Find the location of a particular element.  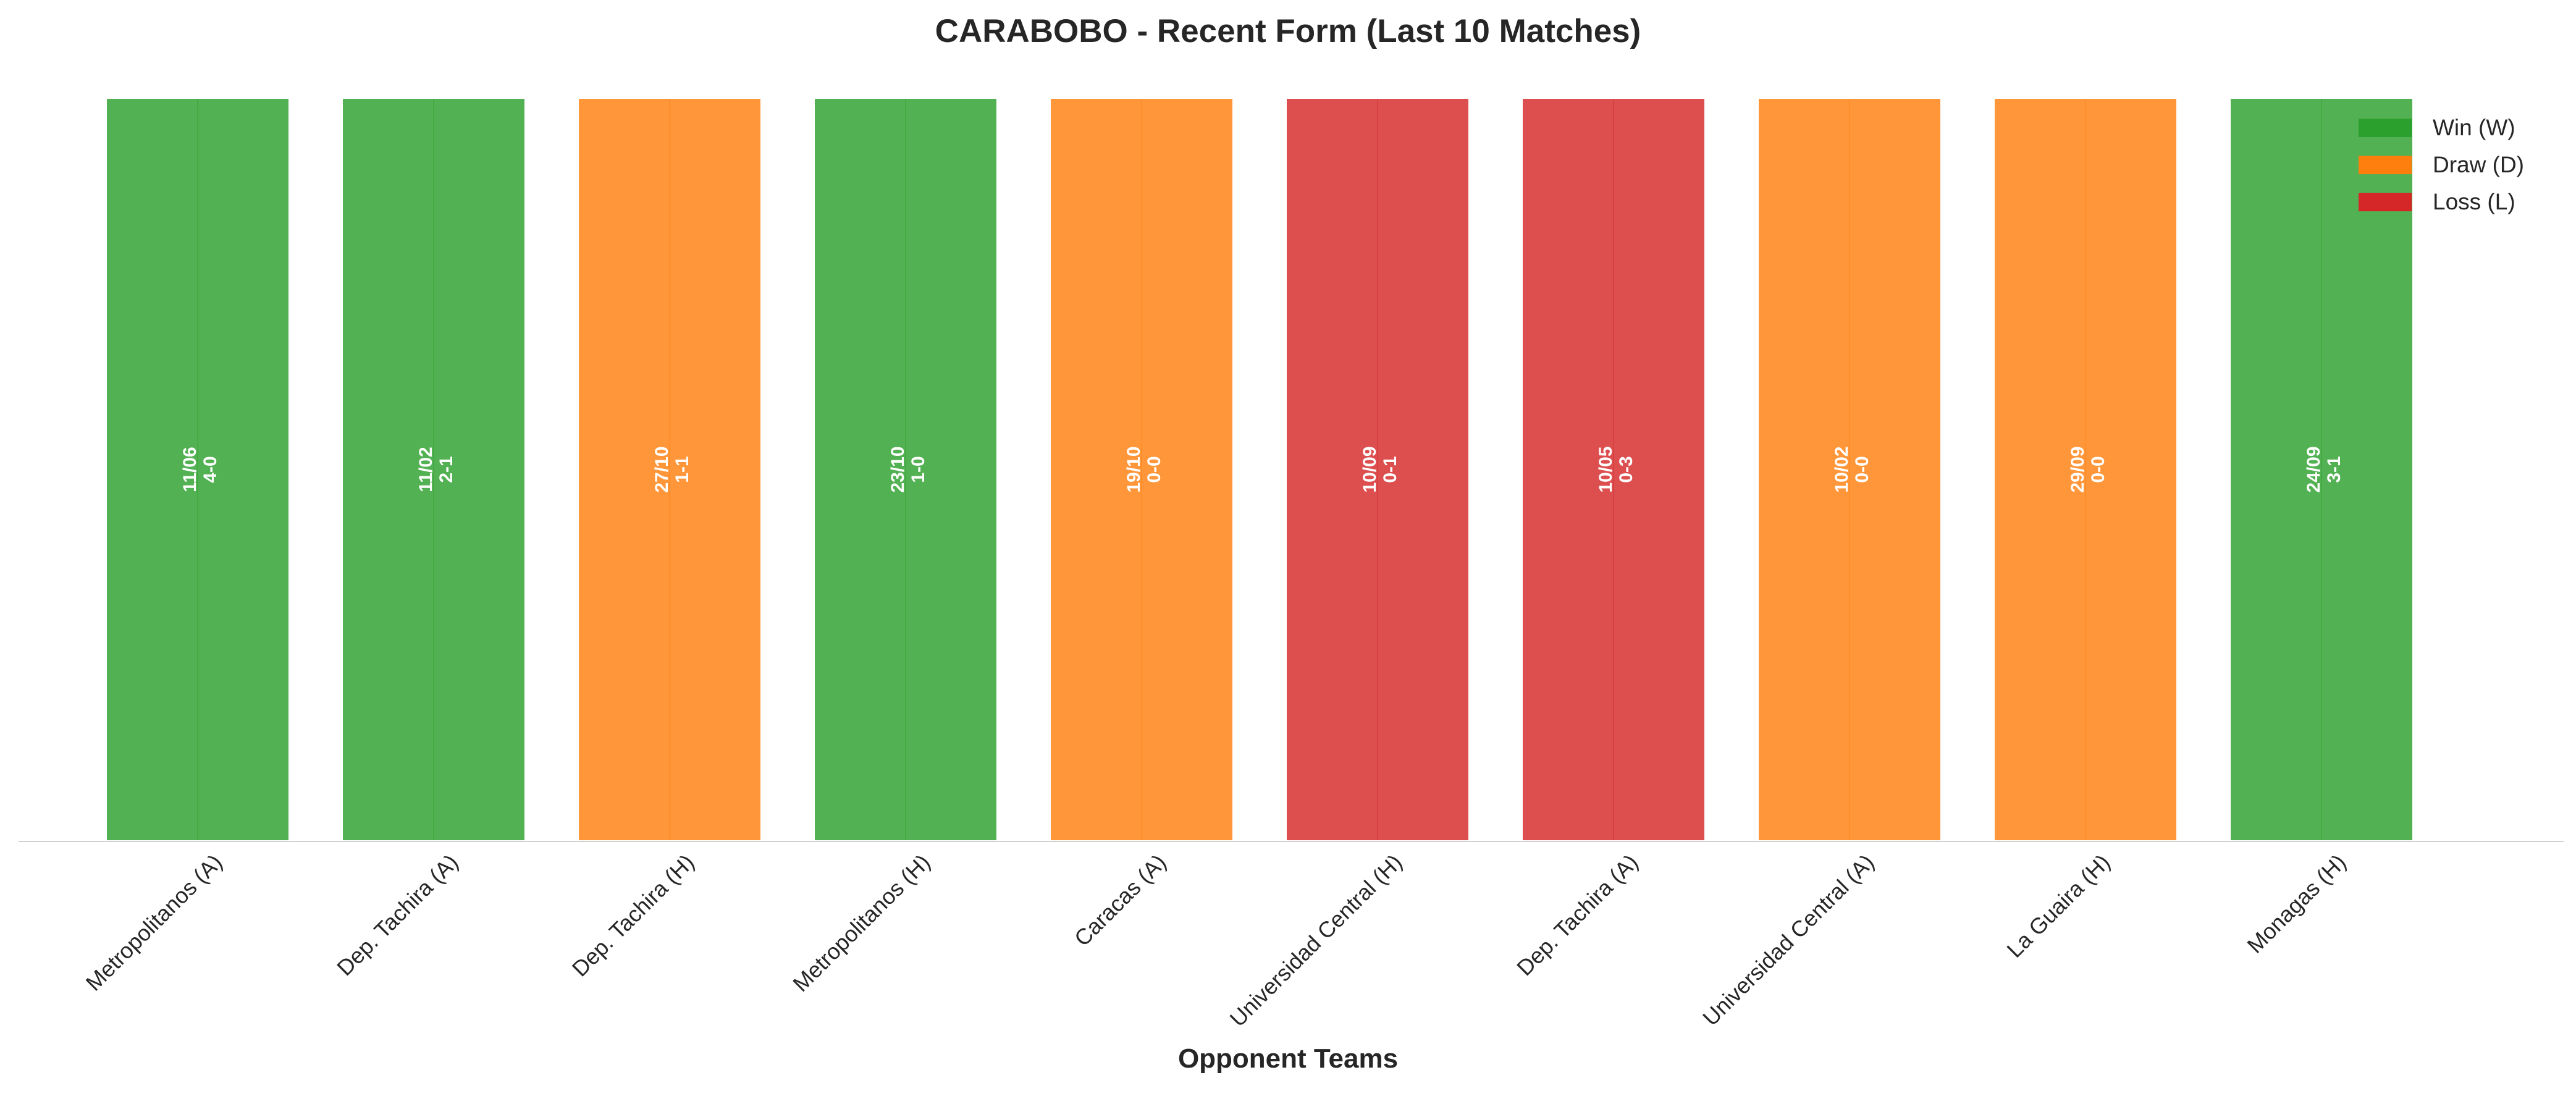

bar-label: 19/100-0 is located at coordinates (1144, 469).